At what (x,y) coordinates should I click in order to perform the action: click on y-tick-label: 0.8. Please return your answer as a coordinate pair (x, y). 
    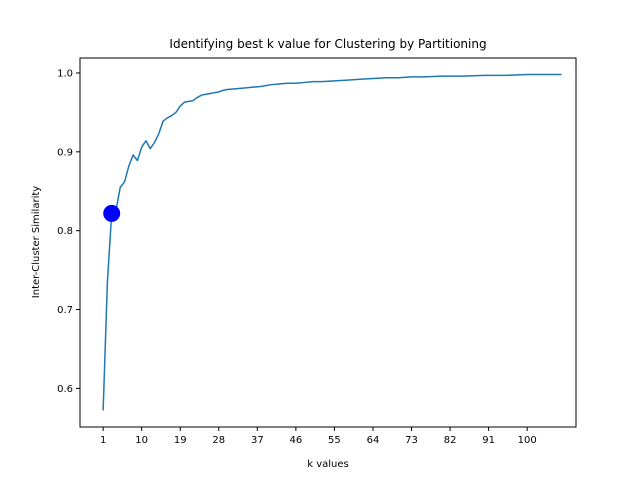
    Looking at the image, I should click on (65, 231).